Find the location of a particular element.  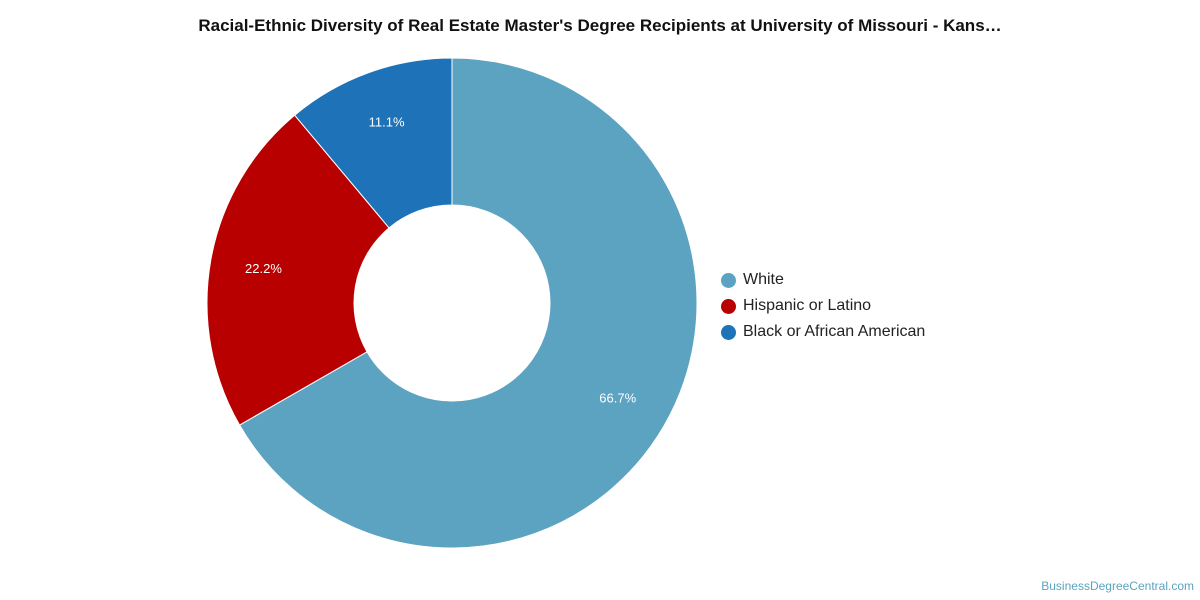

slice-data-label: 22.2% is located at coordinates (263, 268).